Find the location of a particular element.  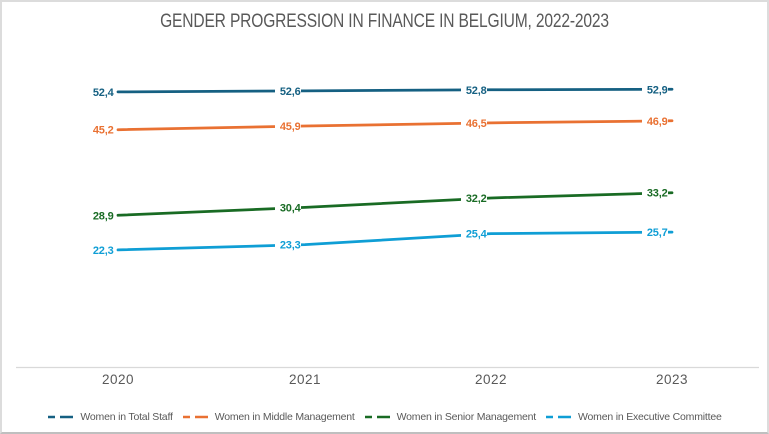

data-label: 22,3 is located at coordinates (103, 251).